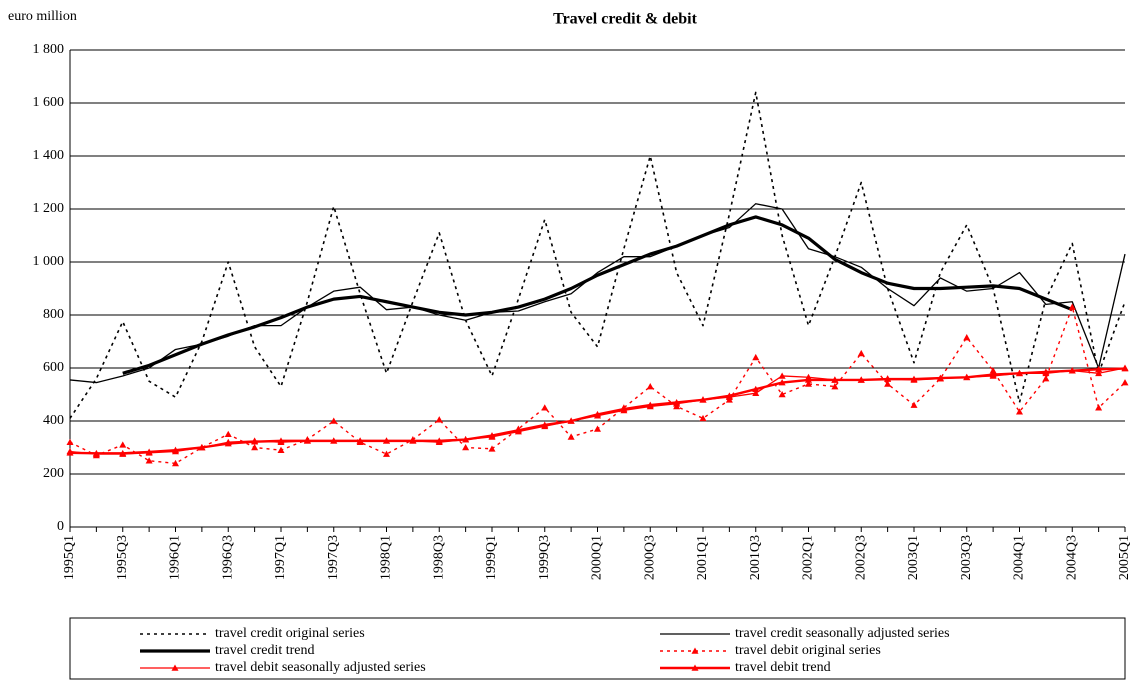  I want to click on y-tick-label: 1 200, so click(49, 208).